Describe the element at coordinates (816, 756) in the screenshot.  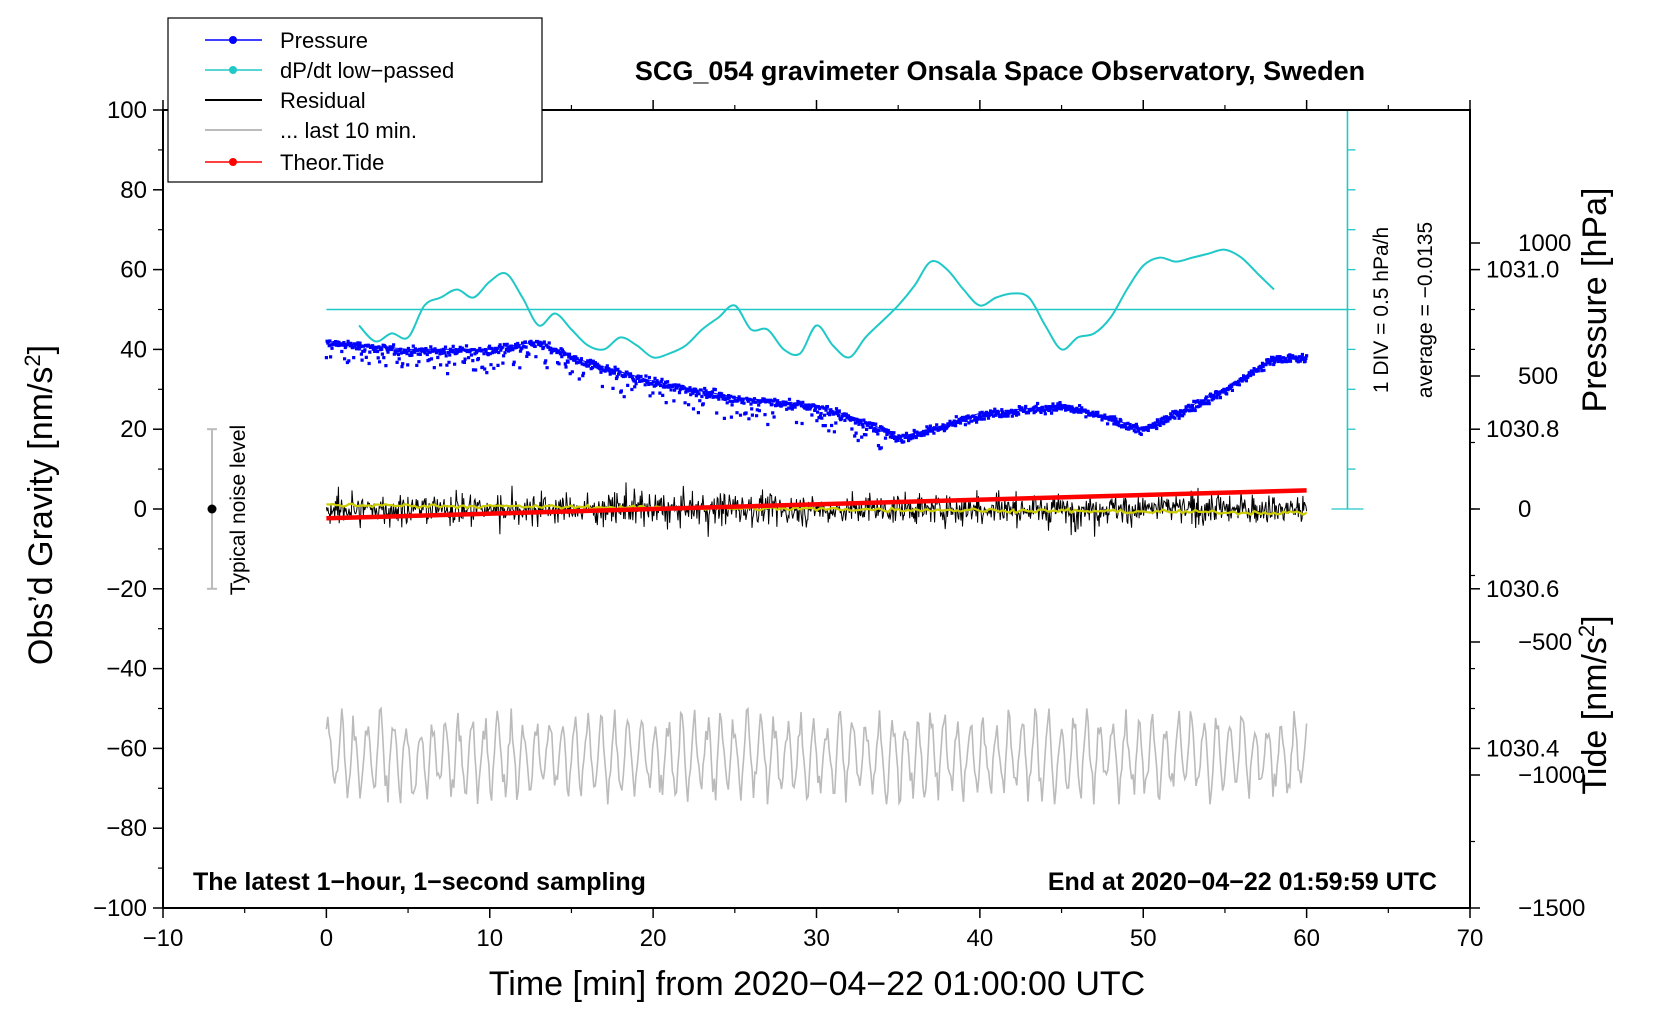
I see `last10-series-line` at that location.